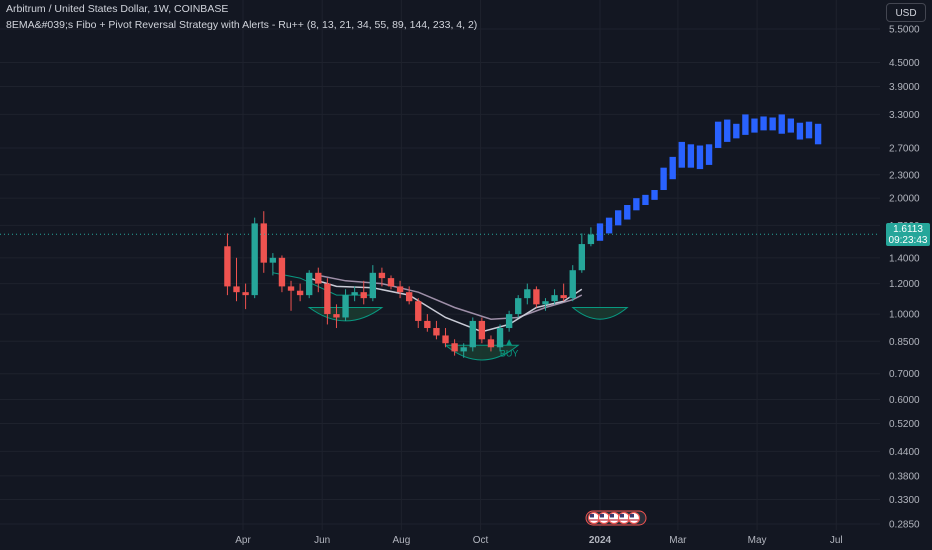 This screenshot has width=932, height=550. What do you see at coordinates (616, 518) in the screenshot?
I see `event-flags` at bounding box center [616, 518].